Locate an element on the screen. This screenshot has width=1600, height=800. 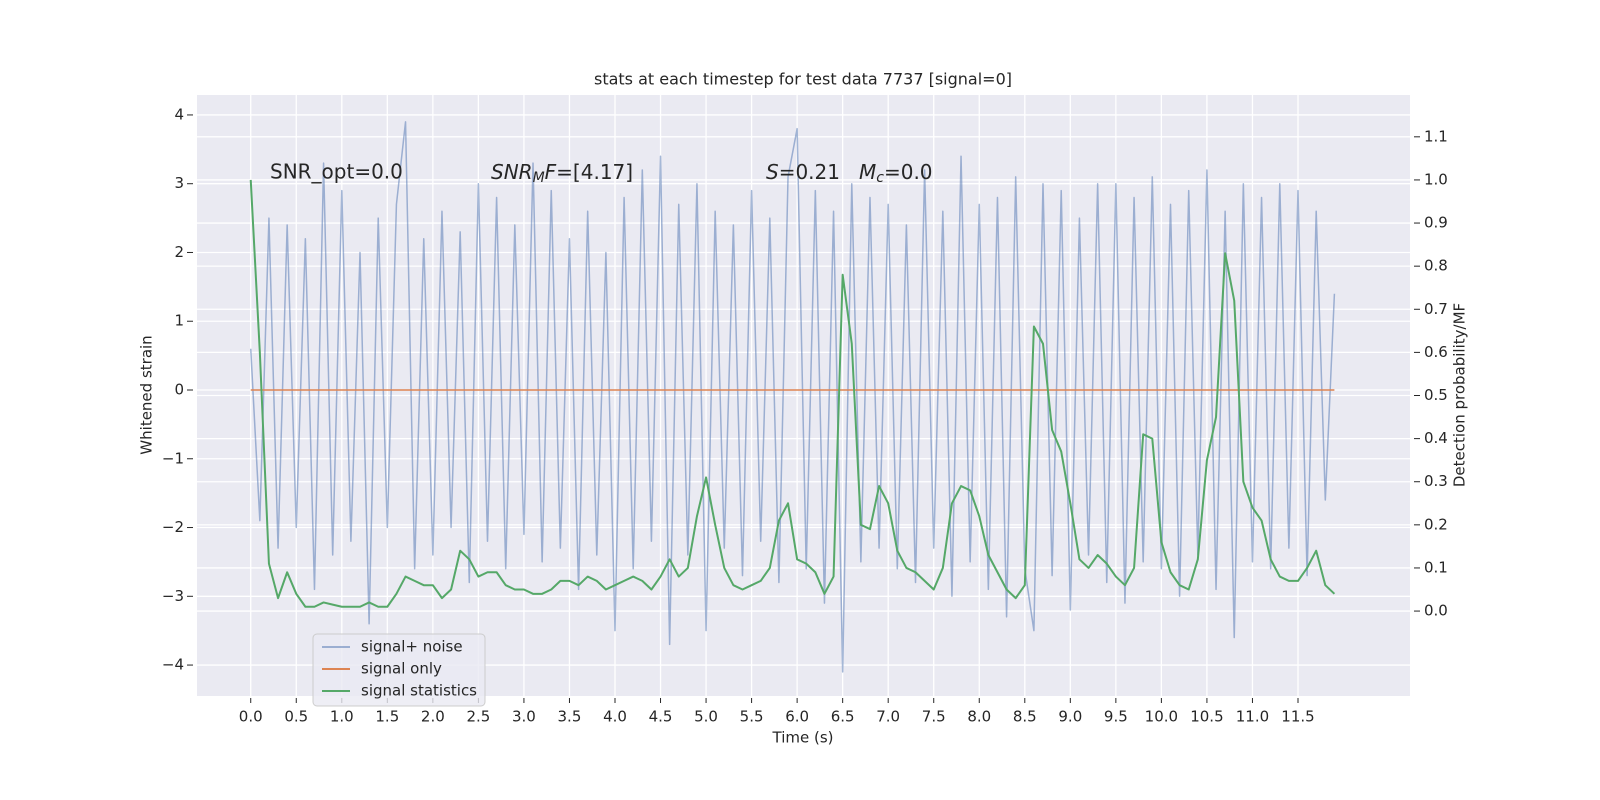
x-tick-label: 4.5 is located at coordinates (661, 717).